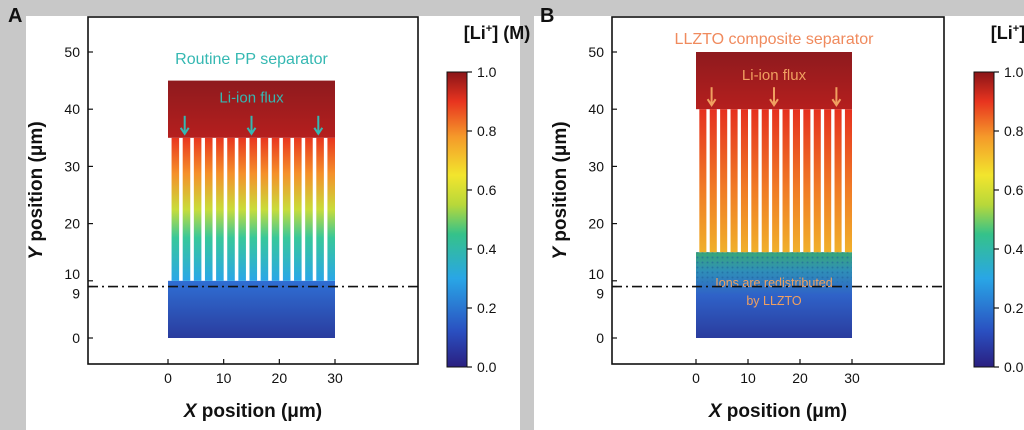 This screenshot has width=1024, height=430. What do you see at coordinates (773, 283) in the screenshot?
I see `redistribution-annotation: Ions are redistributed` at bounding box center [773, 283].